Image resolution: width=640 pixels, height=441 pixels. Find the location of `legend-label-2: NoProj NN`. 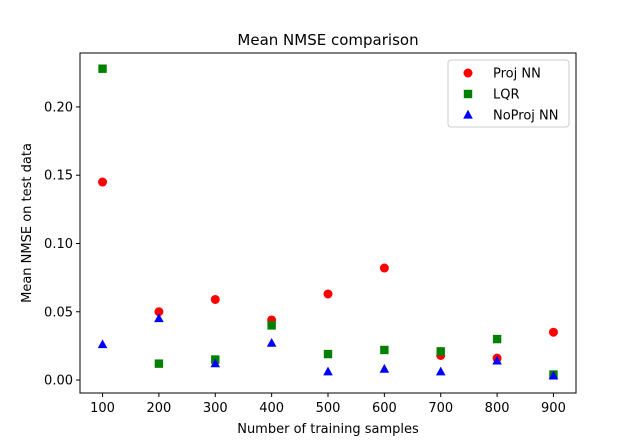

legend-label-2: NoProj NN is located at coordinates (526, 116).